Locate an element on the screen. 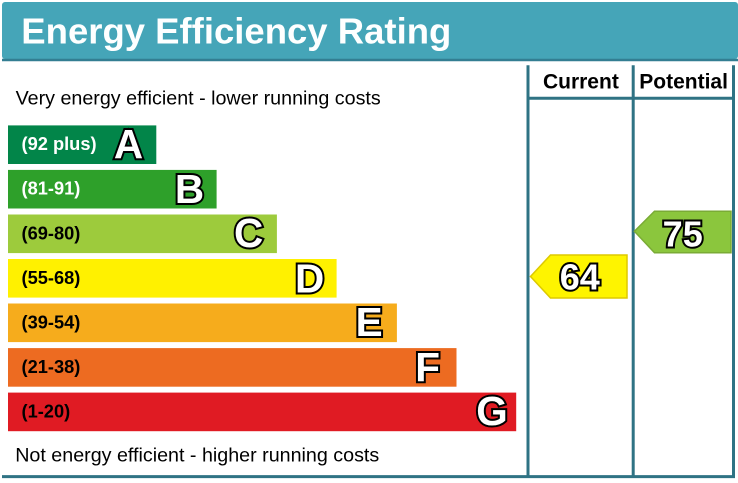  svg-text: (69-80) is located at coordinates (51, 232).